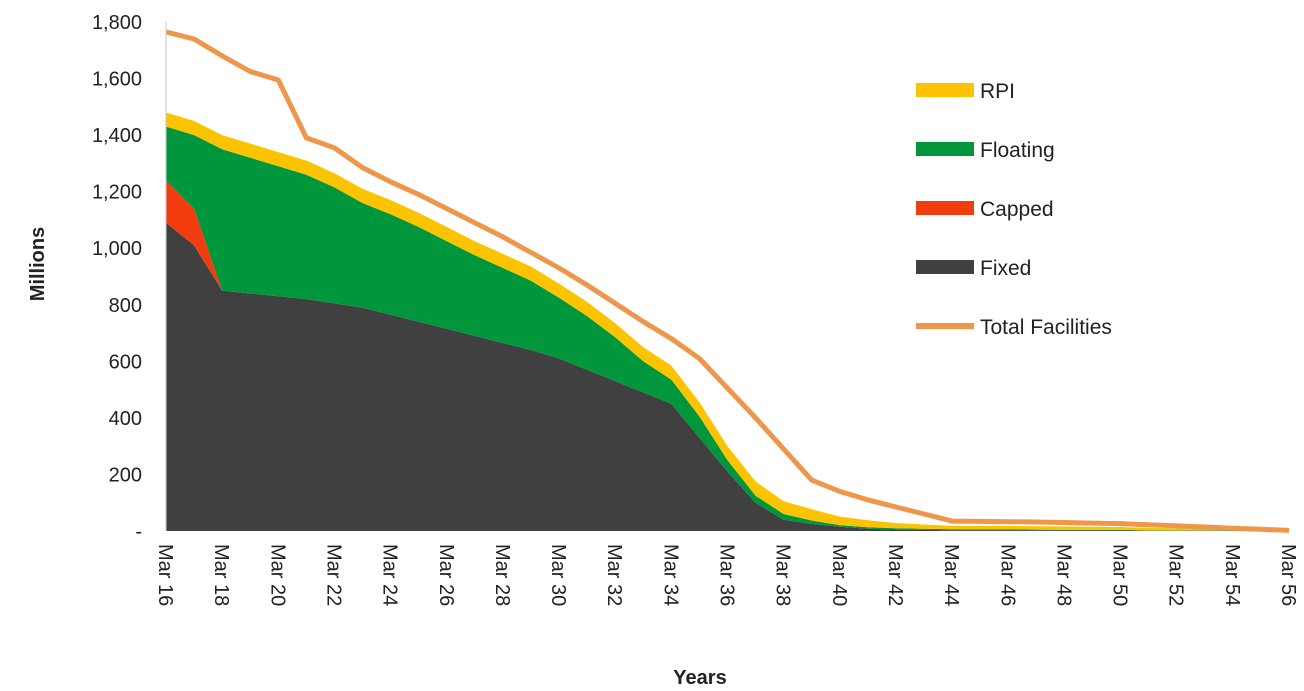 The image size is (1304, 691). I want to click on legend-swatch-capped, so click(945, 208).